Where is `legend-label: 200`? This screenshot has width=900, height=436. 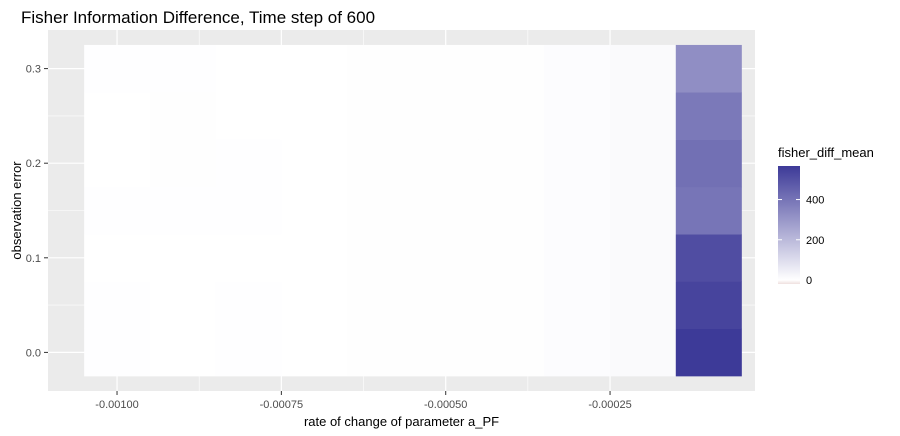 legend-label: 200 is located at coordinates (815, 241).